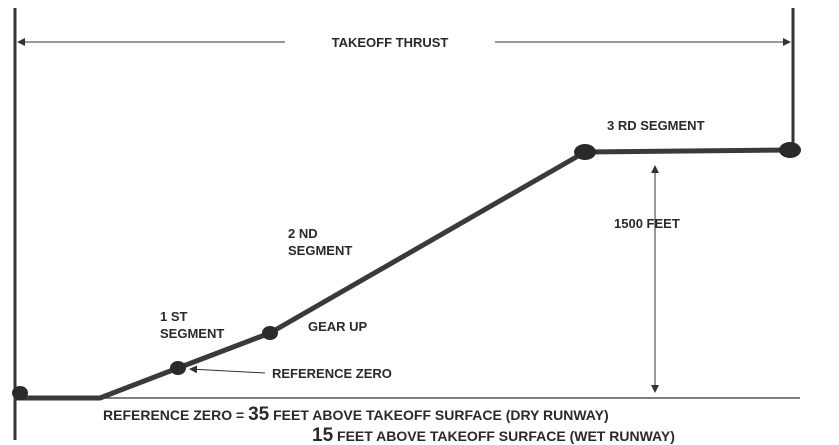 This screenshot has height=445, width=839. What do you see at coordinates (441, 415) in the screenshot?
I see `text-part: FEET ABOVE TAKEOFF SURFACE (DRY RUNWAY)` at bounding box center [441, 415].